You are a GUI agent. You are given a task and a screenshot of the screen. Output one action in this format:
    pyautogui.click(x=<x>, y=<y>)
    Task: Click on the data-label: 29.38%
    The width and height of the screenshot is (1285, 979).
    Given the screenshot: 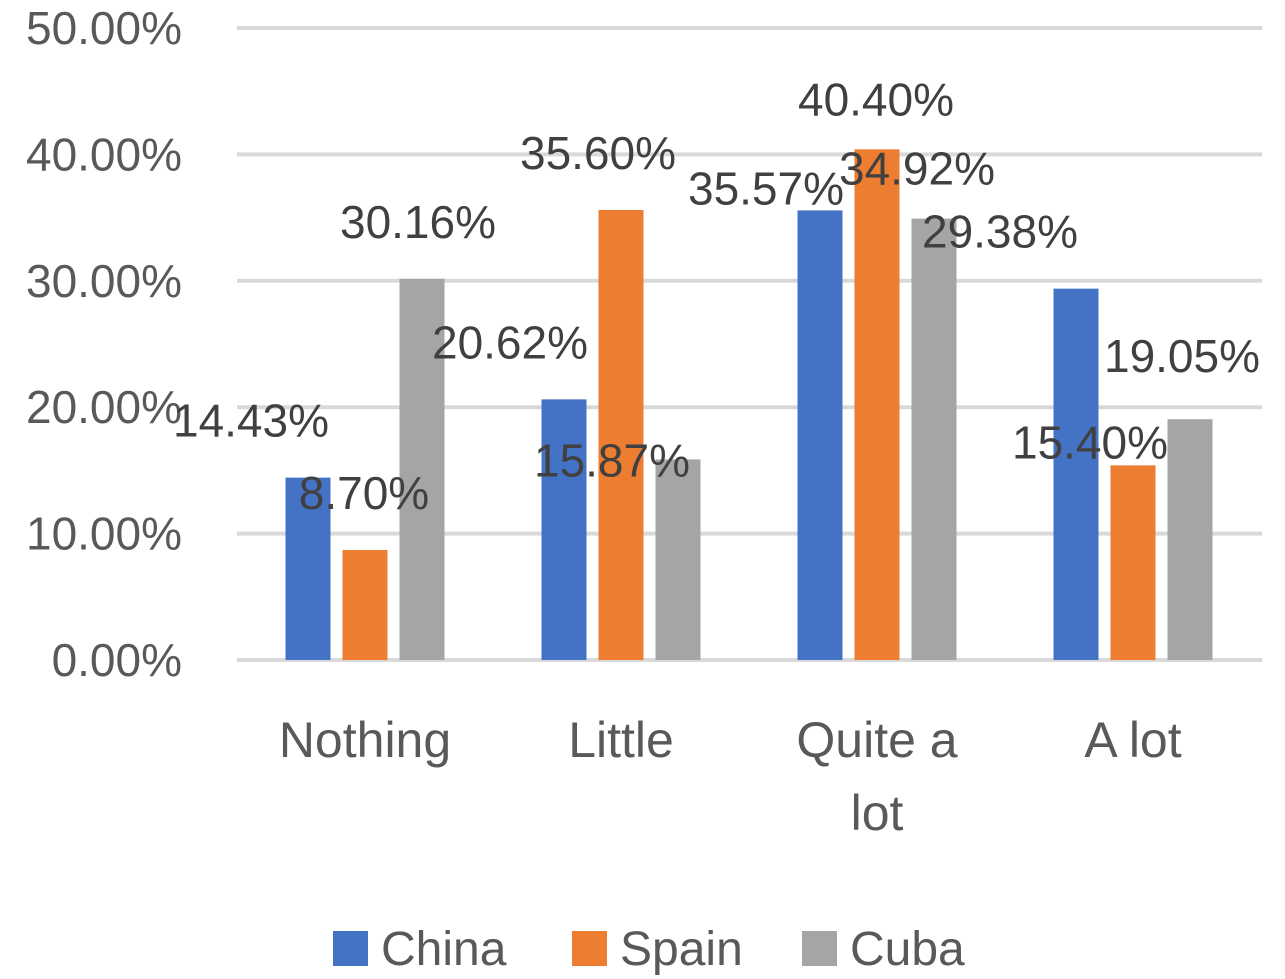 What is the action you would take?
    pyautogui.click(x=1000, y=232)
    